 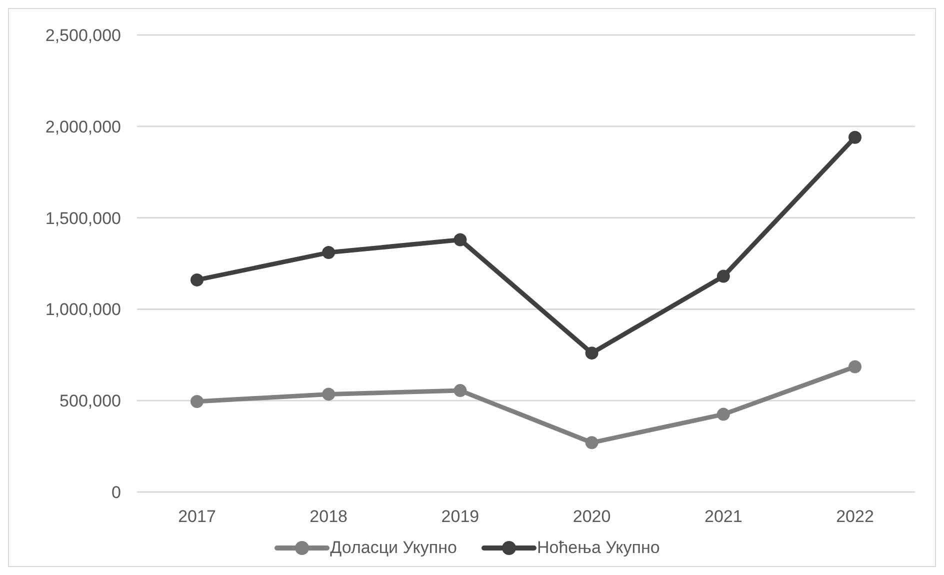 What do you see at coordinates (83, 36) in the screenshot?
I see `y-tick-label: 2,500,000` at bounding box center [83, 36].